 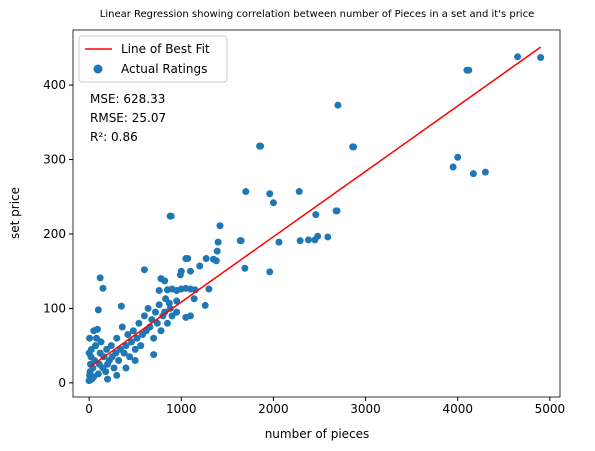 I want to click on annotation: MSE: 628.33, so click(x=127, y=99).